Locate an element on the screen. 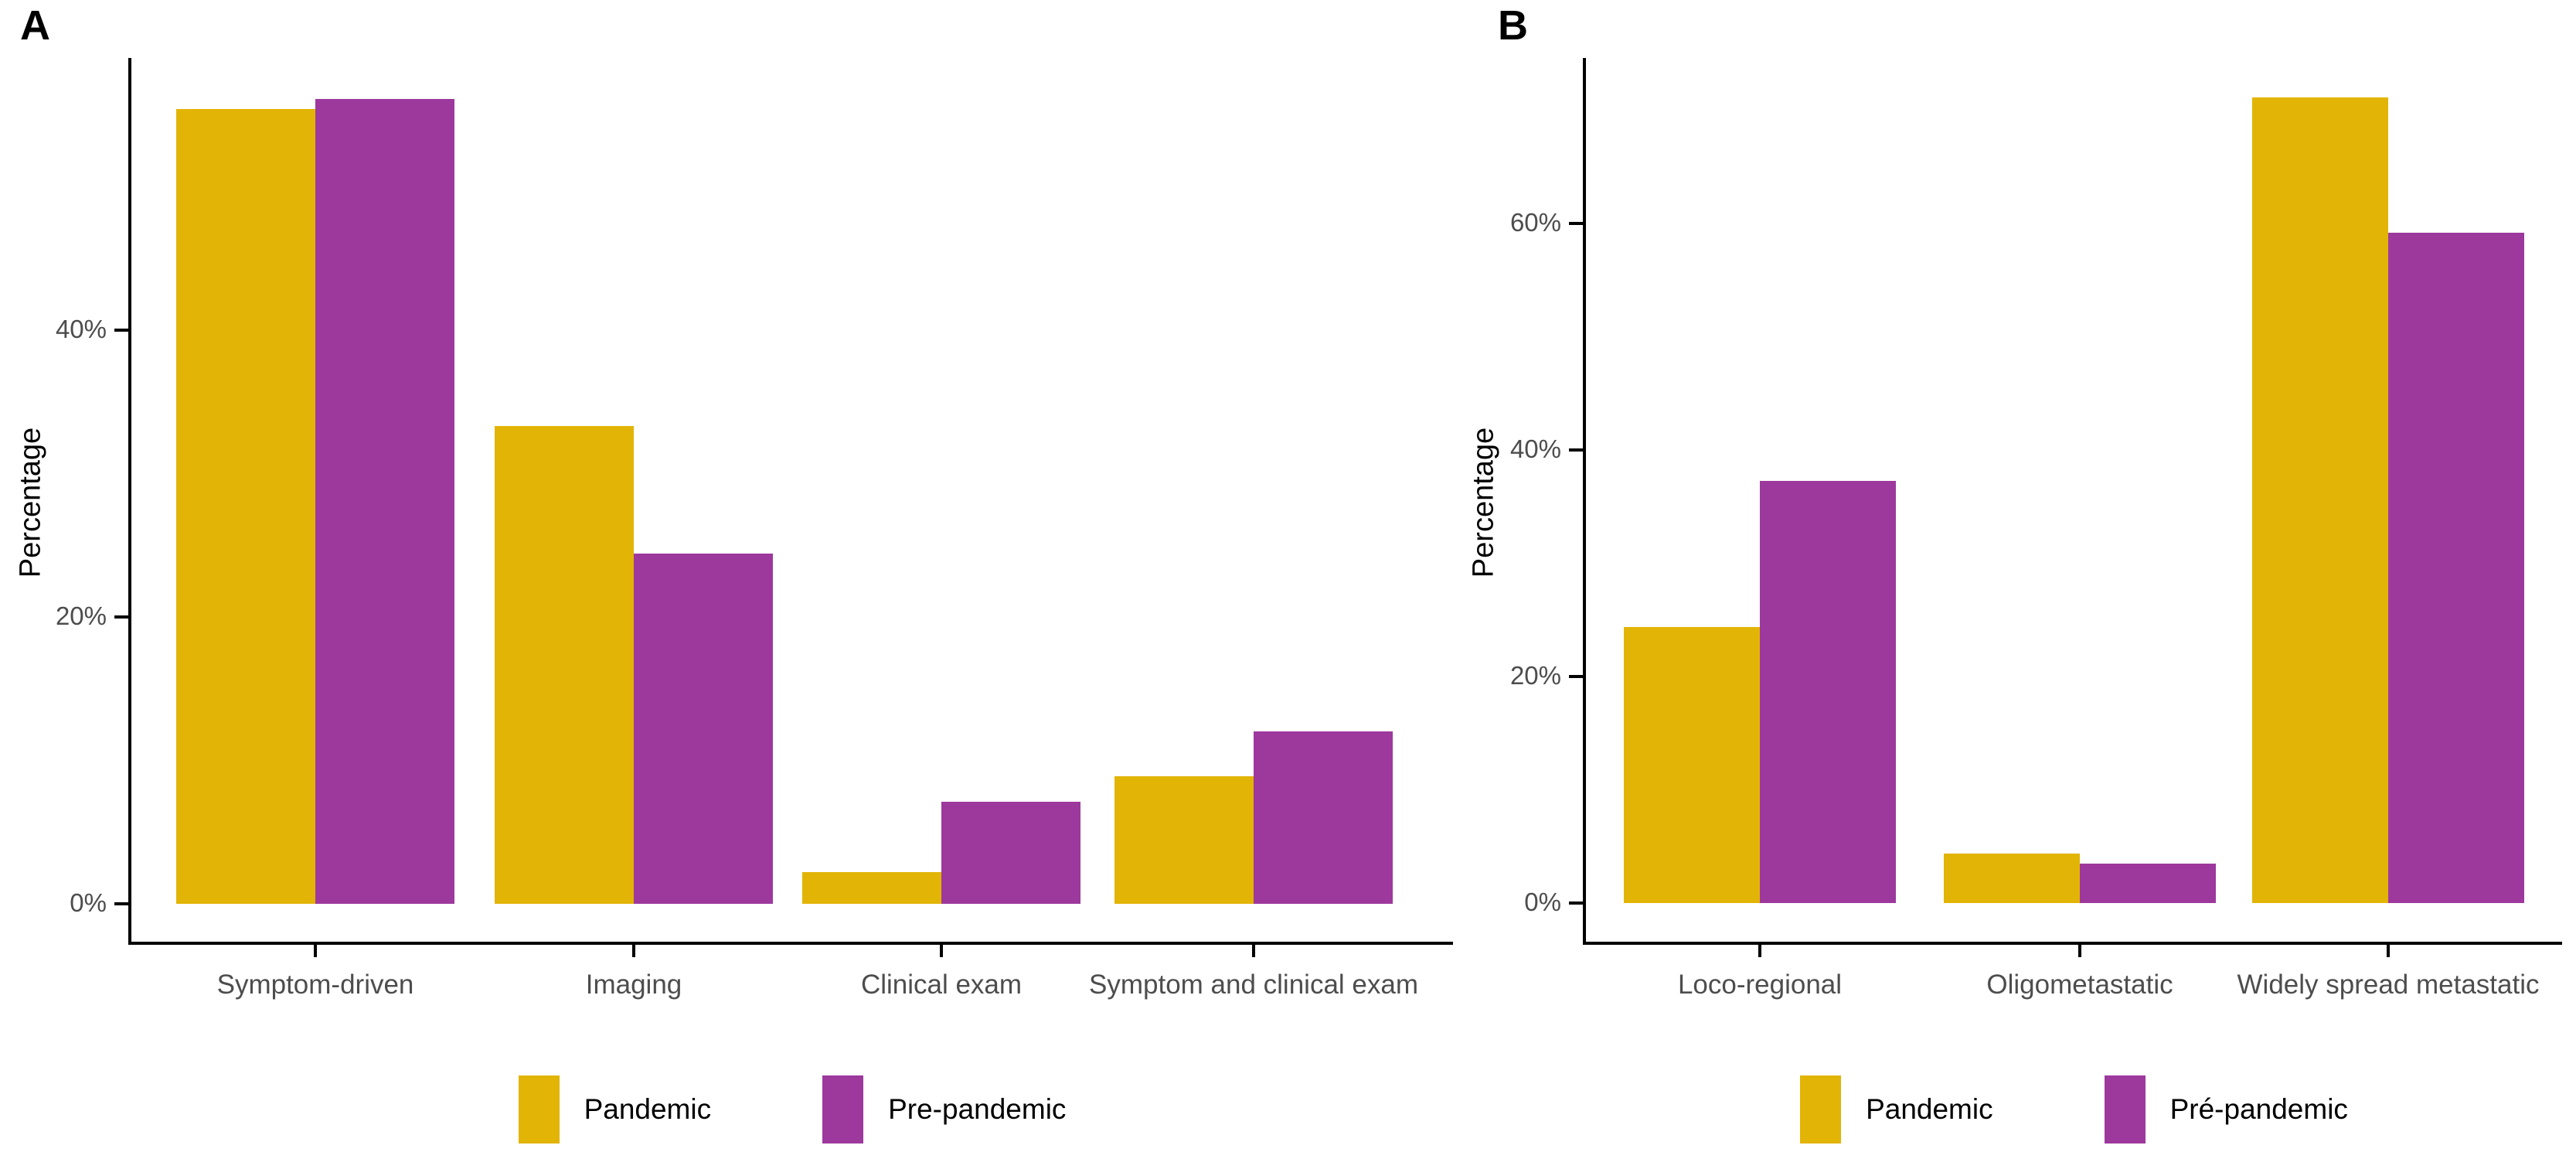 The height and width of the screenshot is (1152, 2576). y-tick-label: 60% is located at coordinates (1535, 222).